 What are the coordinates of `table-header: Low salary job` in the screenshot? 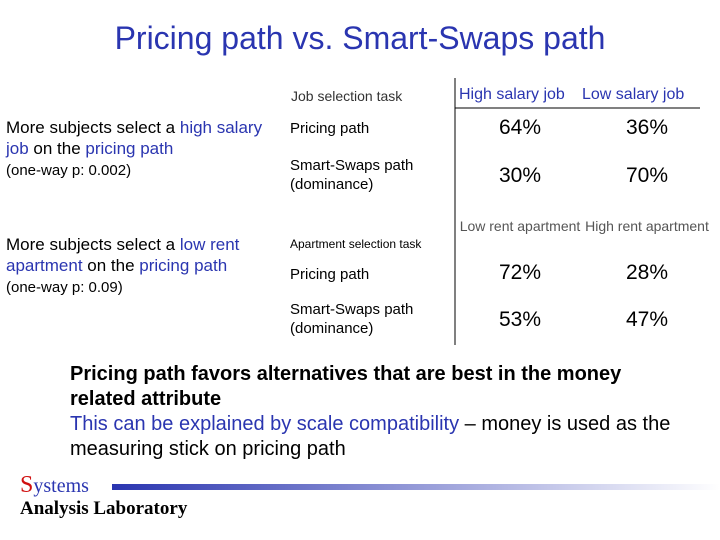 It's located at (633, 94).